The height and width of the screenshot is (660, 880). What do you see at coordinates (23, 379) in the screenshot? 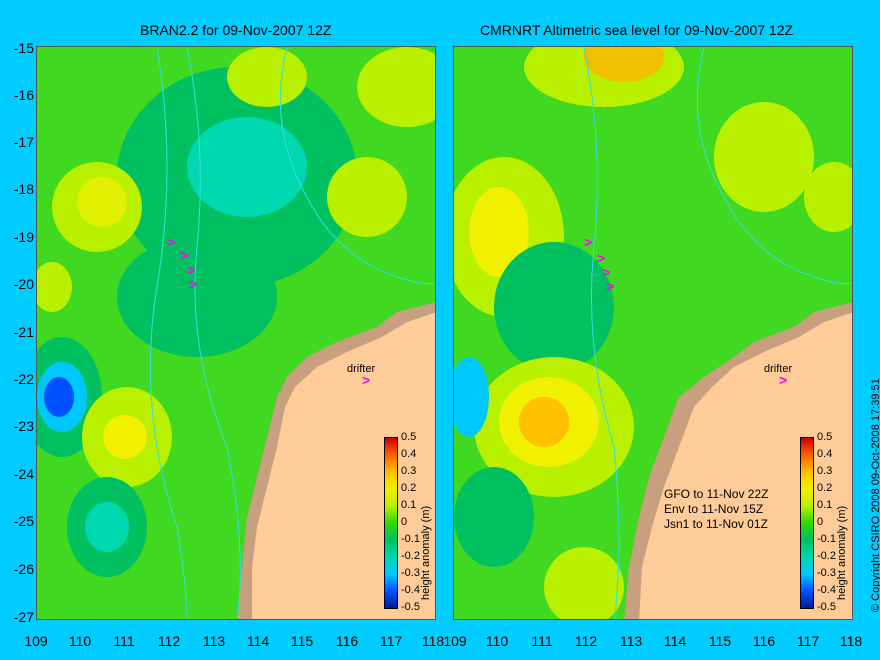
I see `y-tick-label: -22` at bounding box center [23, 379].